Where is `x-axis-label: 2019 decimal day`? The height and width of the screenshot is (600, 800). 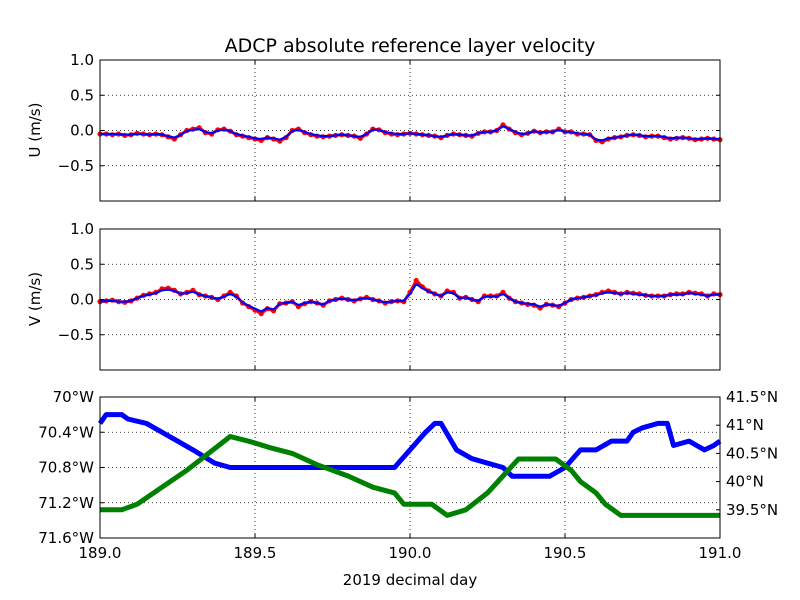
x-axis-label: 2019 decimal day is located at coordinates (410, 580).